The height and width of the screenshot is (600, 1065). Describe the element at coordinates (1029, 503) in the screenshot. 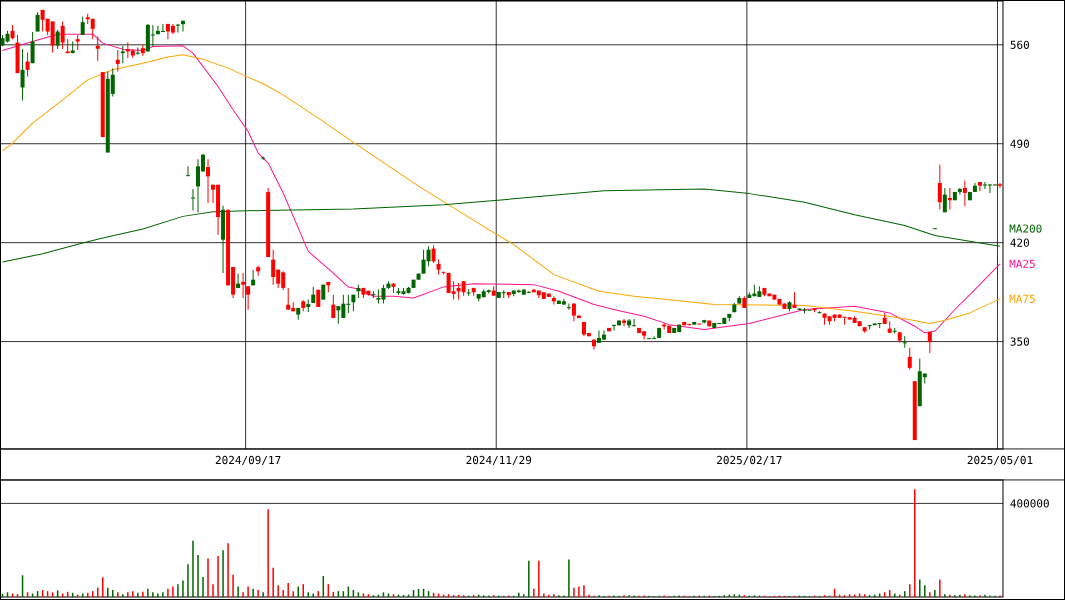

I see `y-tick-label: 400000` at that location.